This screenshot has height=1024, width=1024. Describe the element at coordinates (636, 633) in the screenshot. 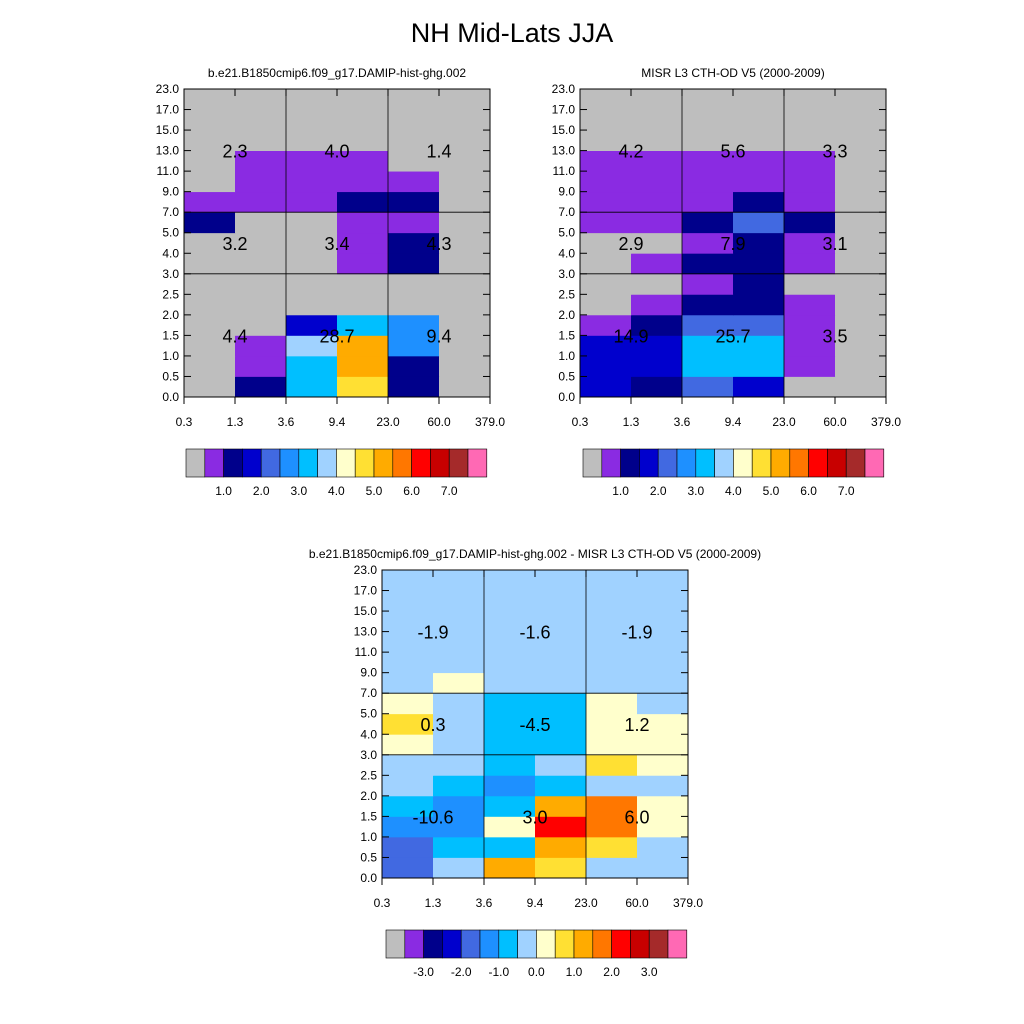

I see `region-value-label: -1.9` at that location.